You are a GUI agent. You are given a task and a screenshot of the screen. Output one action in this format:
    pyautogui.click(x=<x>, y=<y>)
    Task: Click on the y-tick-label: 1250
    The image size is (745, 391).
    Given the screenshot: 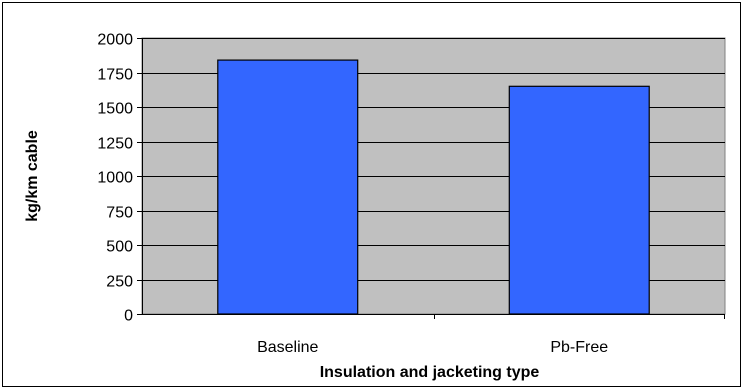 What is the action you would take?
    pyautogui.click(x=115, y=144)
    